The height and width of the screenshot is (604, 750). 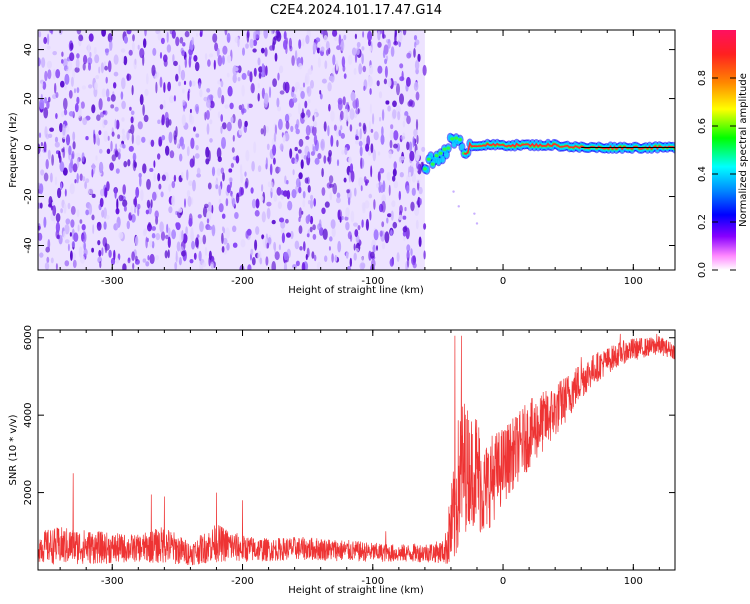 What do you see at coordinates (356, 590) in the screenshot?
I see `snr-xlabel: Height of straight line (km)` at bounding box center [356, 590].